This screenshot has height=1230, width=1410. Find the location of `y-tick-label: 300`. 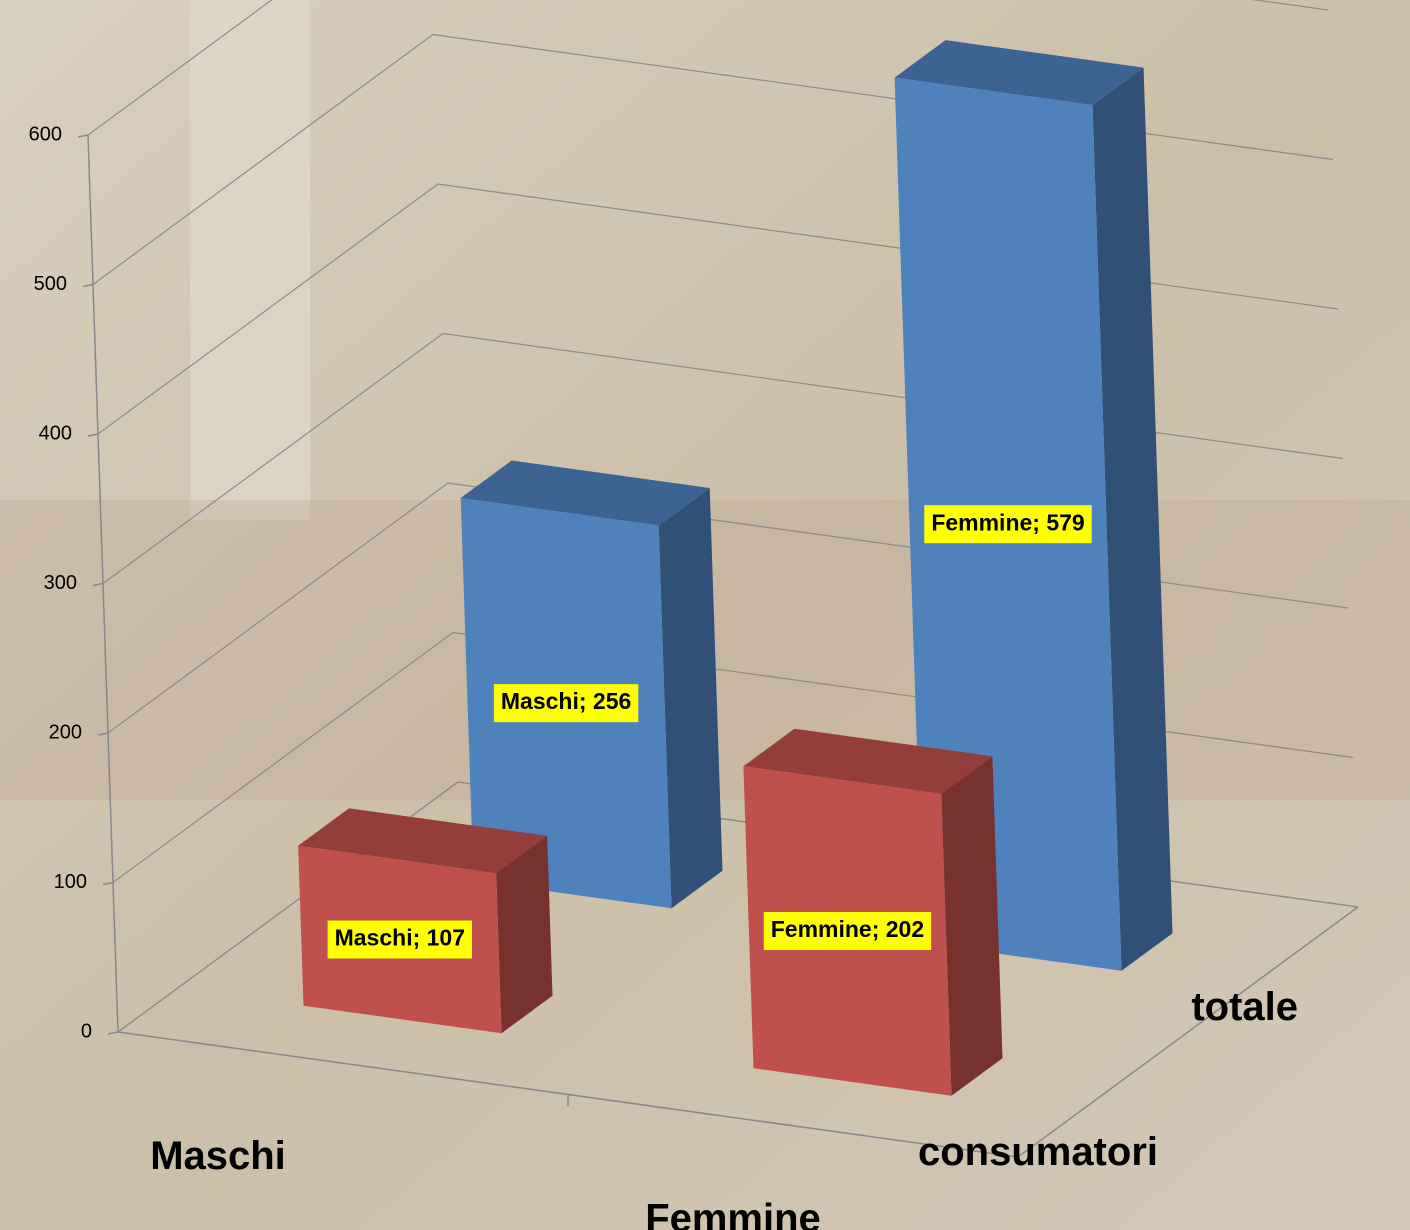

y-tick-label: 300 is located at coordinates (60, 583).